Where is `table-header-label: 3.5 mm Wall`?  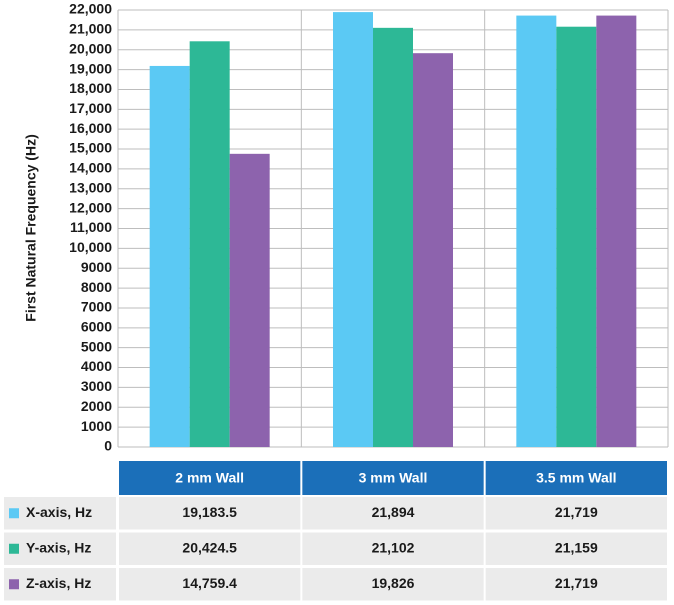 table-header-label: 3.5 mm Wall is located at coordinates (576, 478).